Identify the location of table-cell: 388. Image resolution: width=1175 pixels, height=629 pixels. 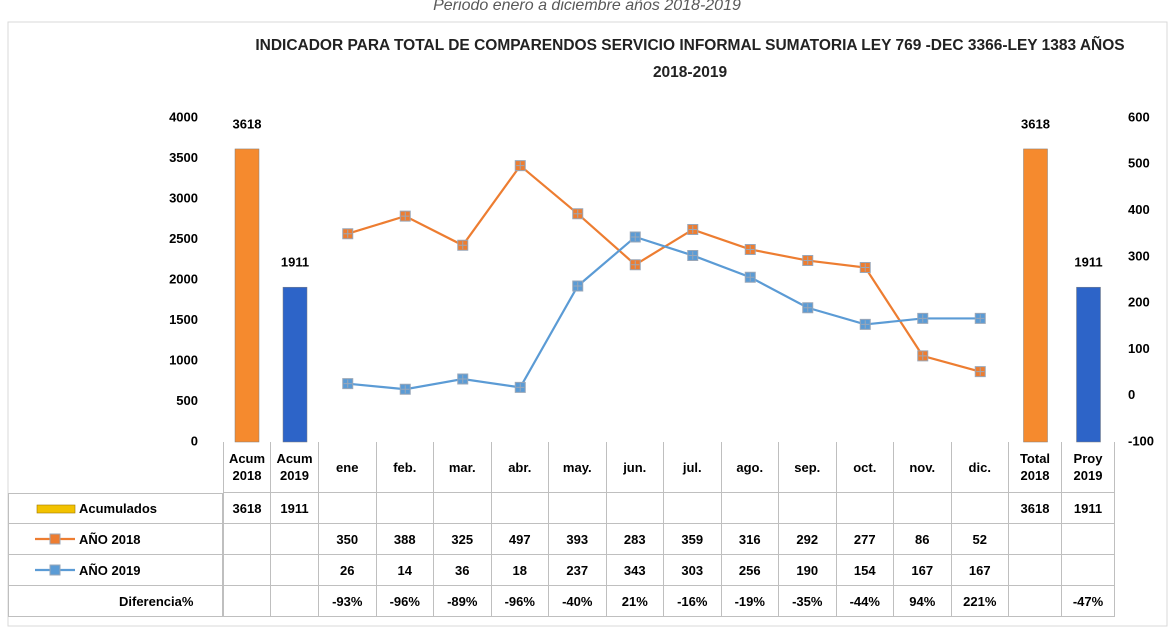
(405, 539).